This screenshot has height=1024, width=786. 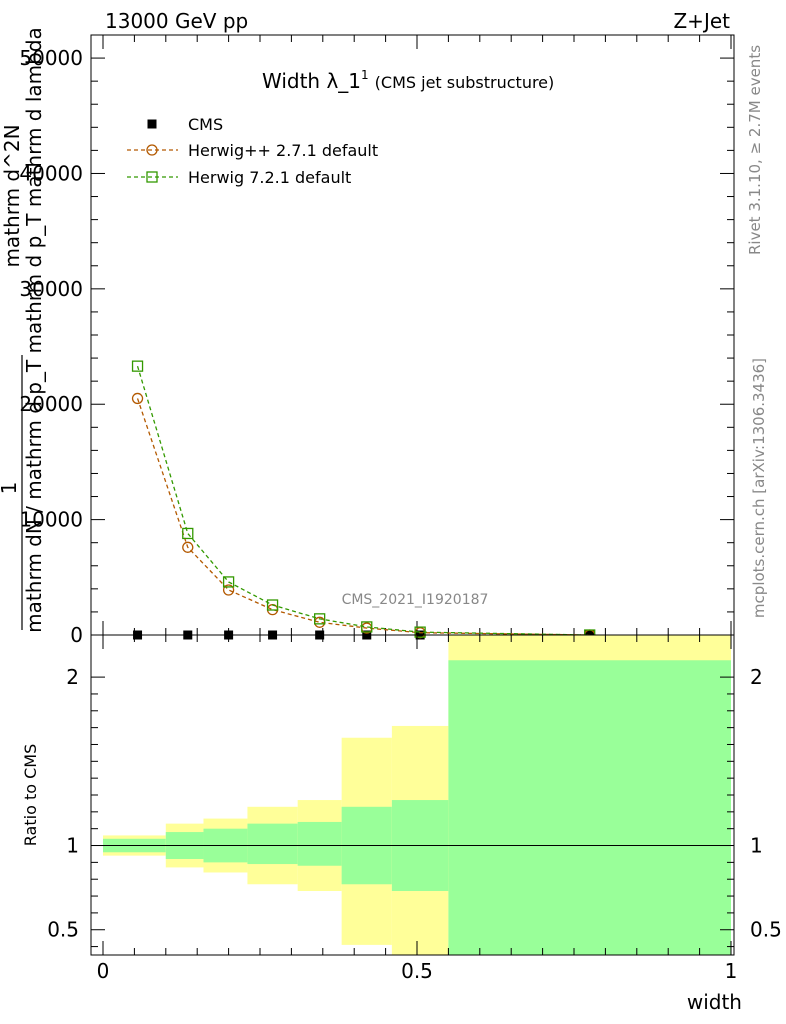 I want to click on main-y-tick-label: 30000, so click(x=51, y=289).